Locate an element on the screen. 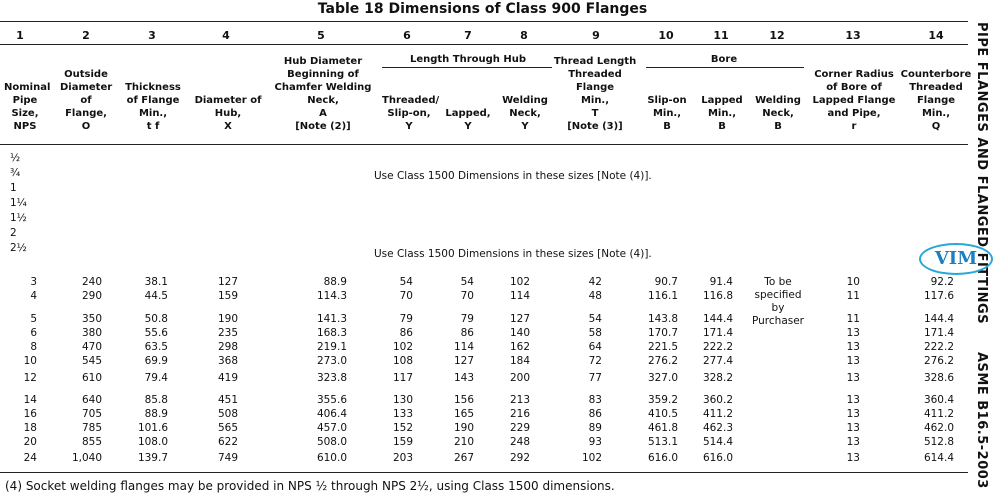 The image size is (1000, 500). table-cell: 143 is located at coordinates (463, 378).